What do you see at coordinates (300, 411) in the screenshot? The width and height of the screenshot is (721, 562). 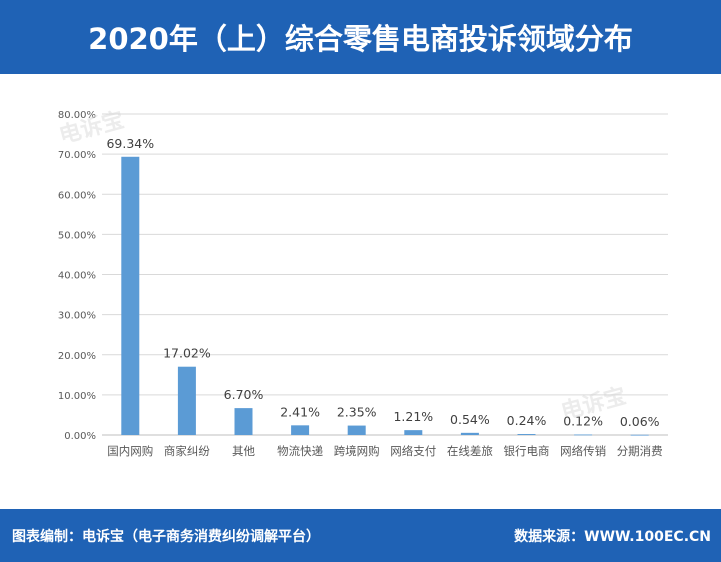 I see `data-label: 2.41%` at bounding box center [300, 411].